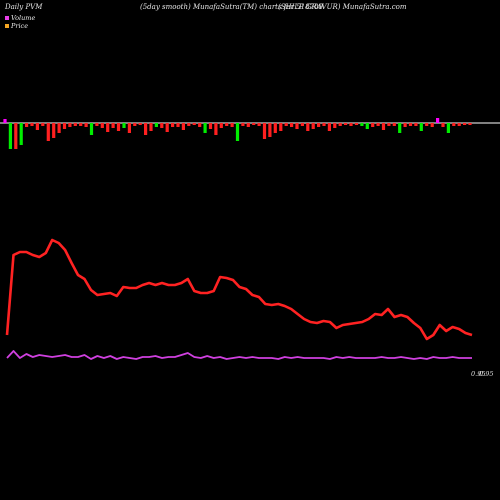 This screenshot has height=500, width=500. I want to click on legend-volume: Volume, so click(20, 18).